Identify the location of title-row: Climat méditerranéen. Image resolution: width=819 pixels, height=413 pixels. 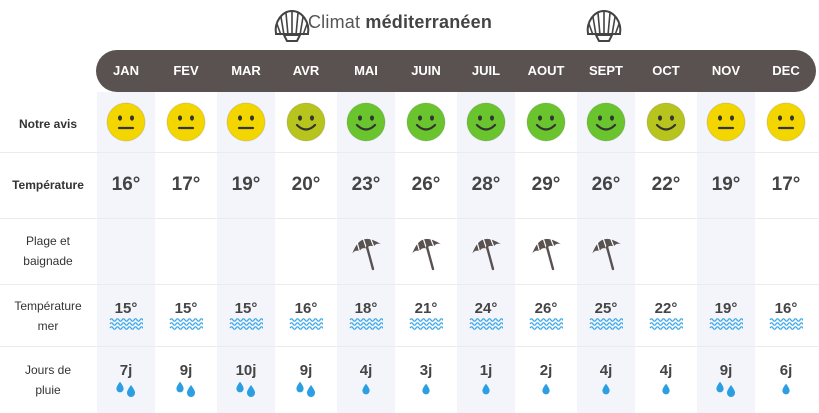
(409, 23).